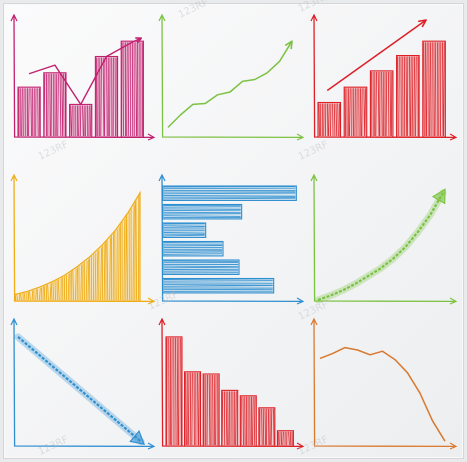 This screenshot has height=462, width=467. I want to click on series-arrow-head, so click(288, 45).